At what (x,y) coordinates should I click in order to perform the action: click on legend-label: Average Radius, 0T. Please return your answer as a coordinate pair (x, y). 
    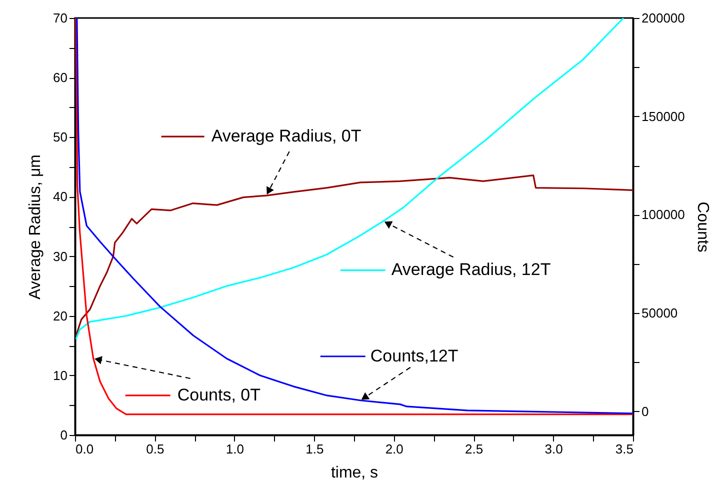
    Looking at the image, I should click on (286, 136).